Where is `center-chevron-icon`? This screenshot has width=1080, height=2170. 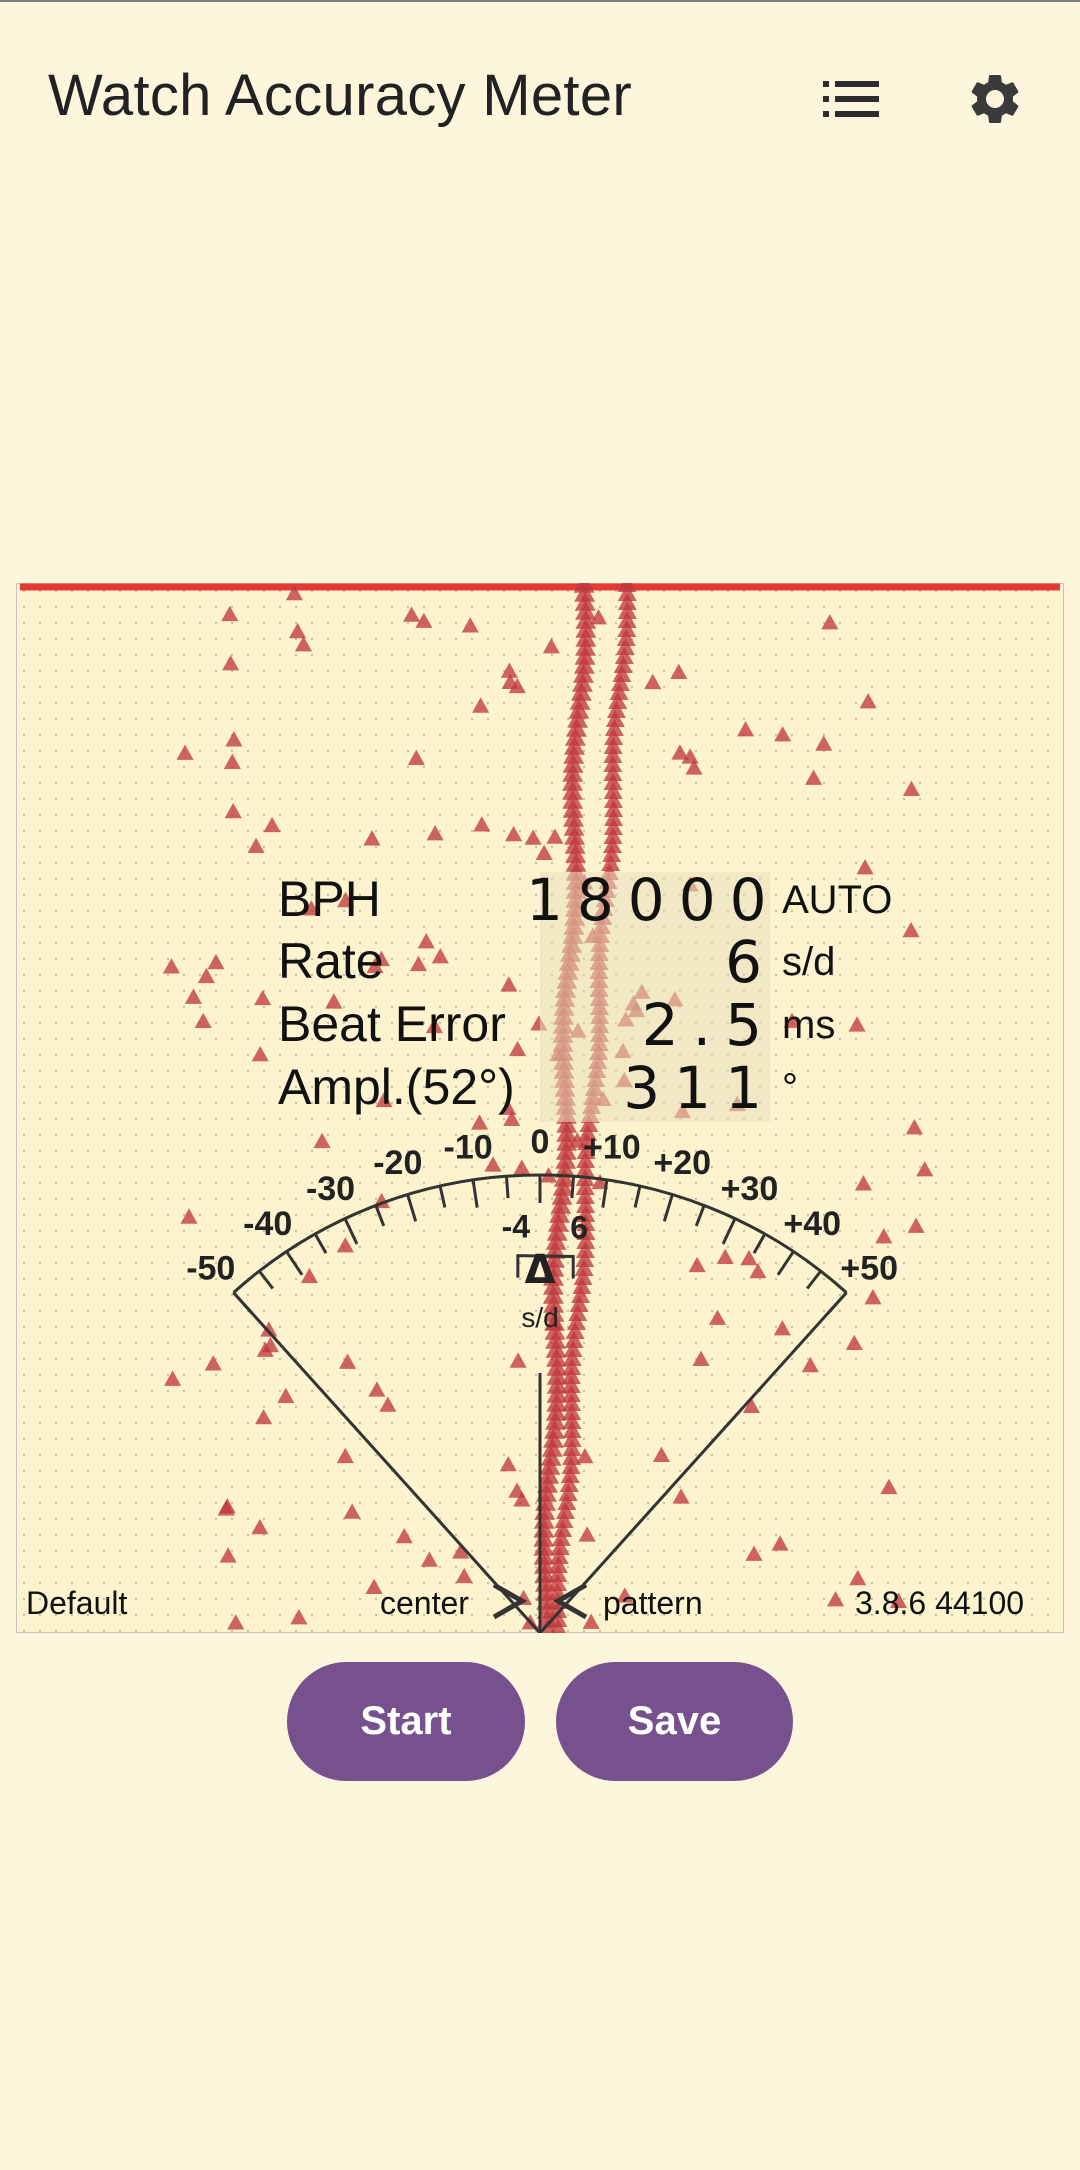 center-chevron-icon is located at coordinates (510, 1601).